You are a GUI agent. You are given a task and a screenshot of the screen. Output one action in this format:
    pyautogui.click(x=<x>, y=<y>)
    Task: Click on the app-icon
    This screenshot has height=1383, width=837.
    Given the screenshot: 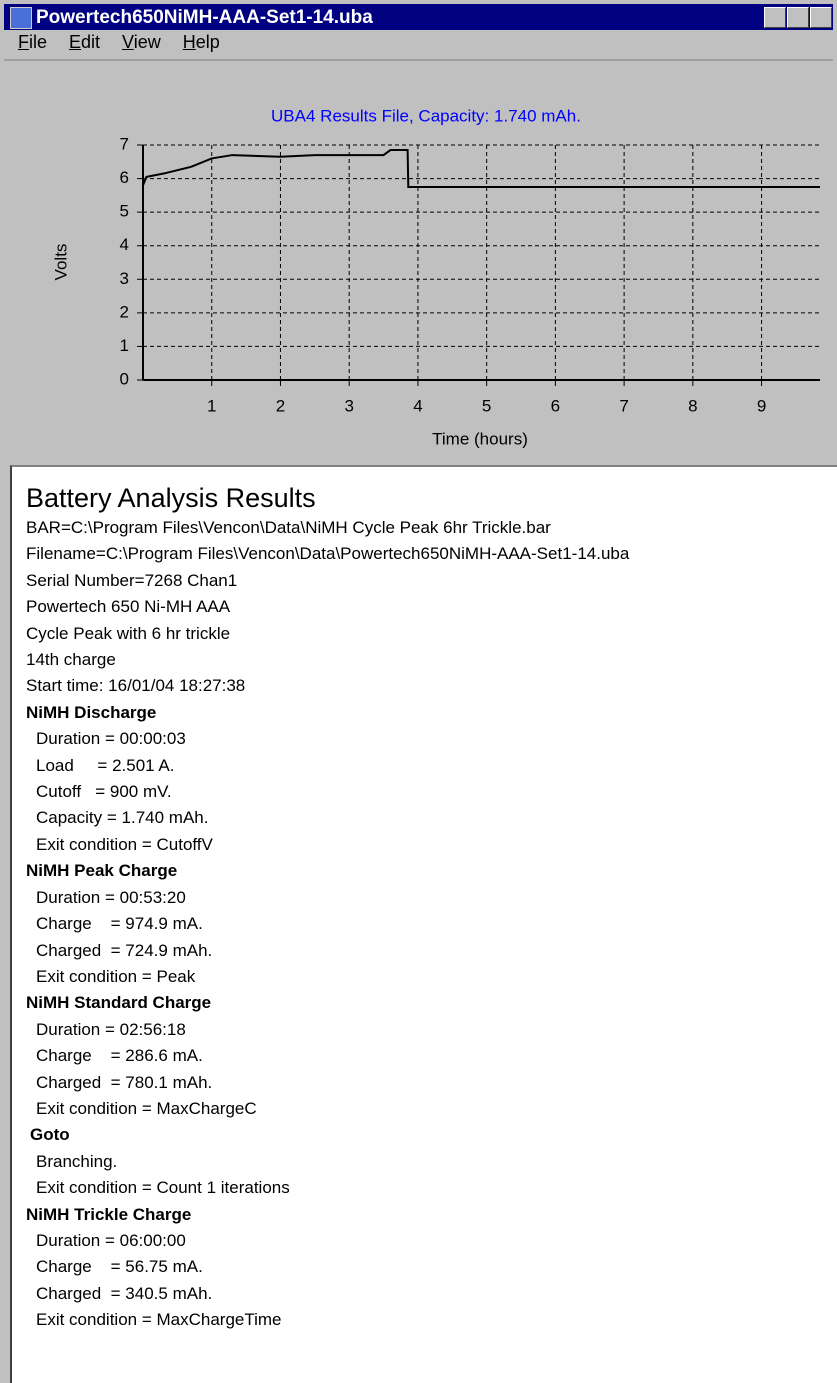 What is the action you would take?
    pyautogui.click(x=21, y=18)
    